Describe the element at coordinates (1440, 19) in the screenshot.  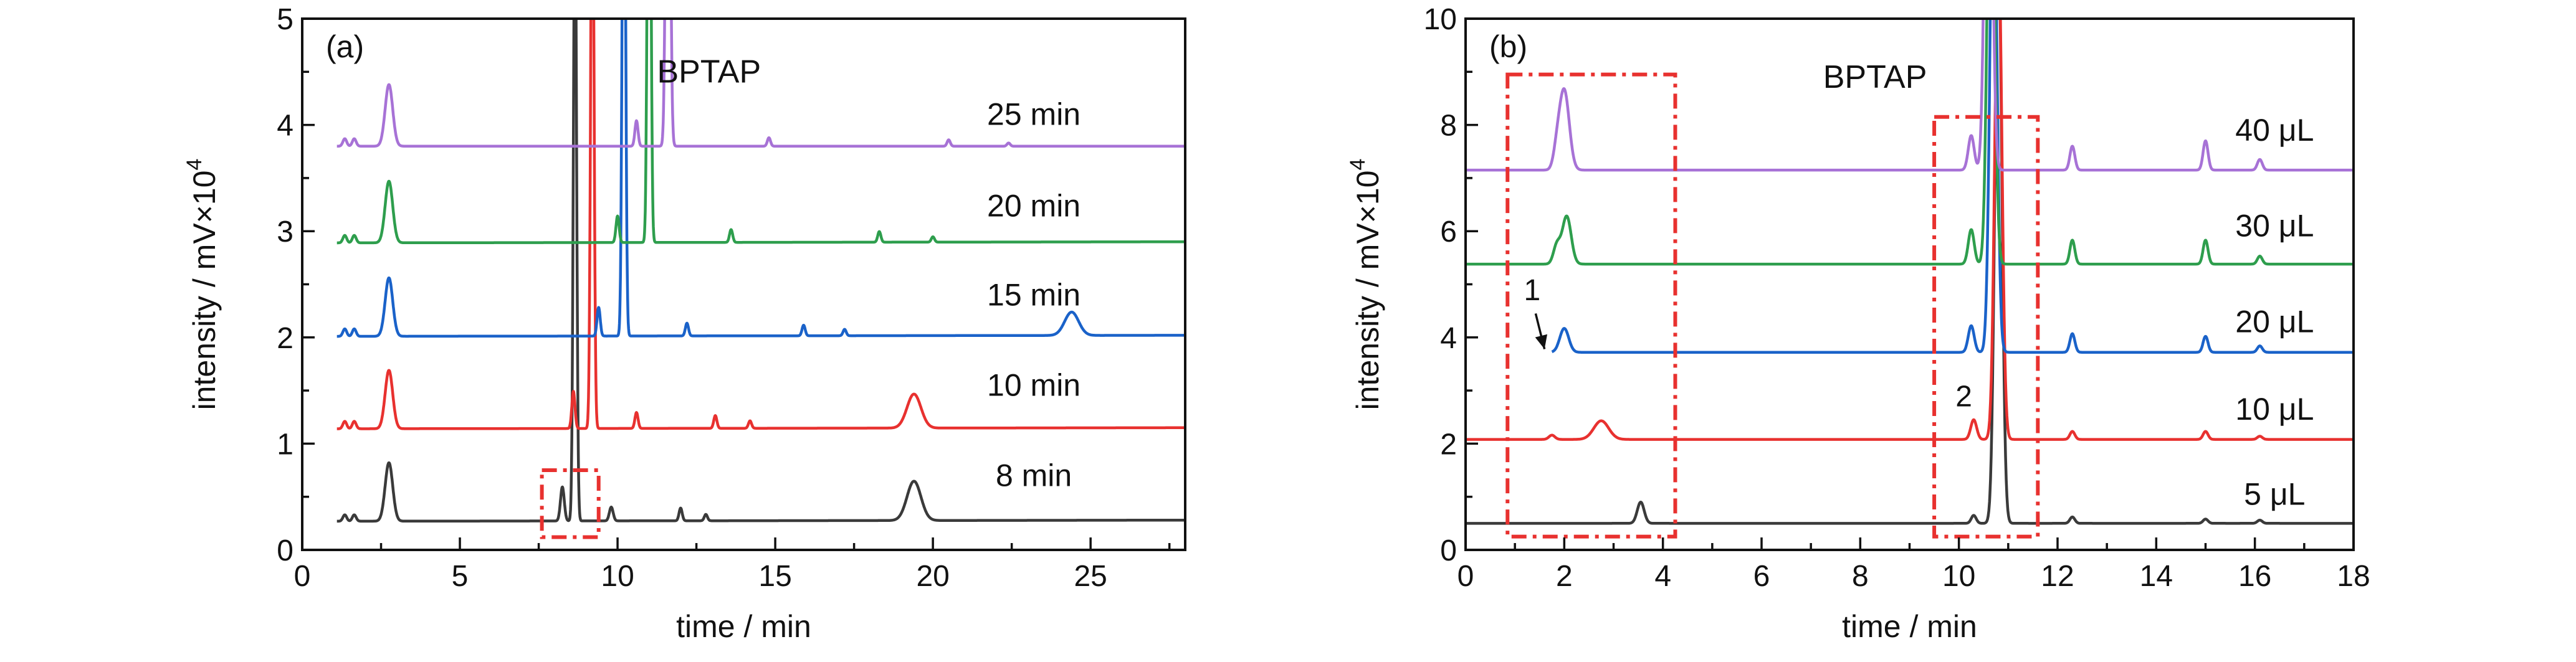
I see `y-tick-label: 10` at that location.